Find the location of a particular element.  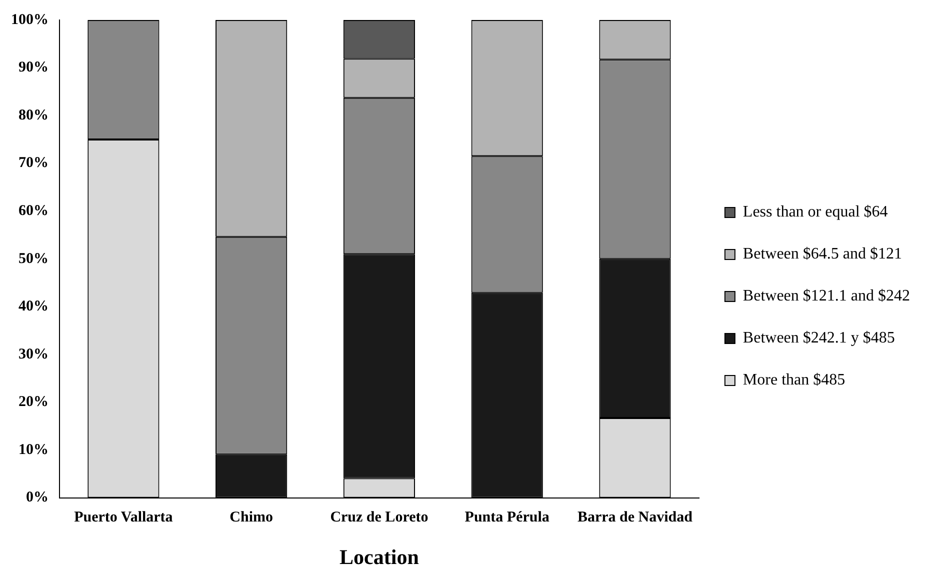

y-tick-label: 40% is located at coordinates (33, 306).